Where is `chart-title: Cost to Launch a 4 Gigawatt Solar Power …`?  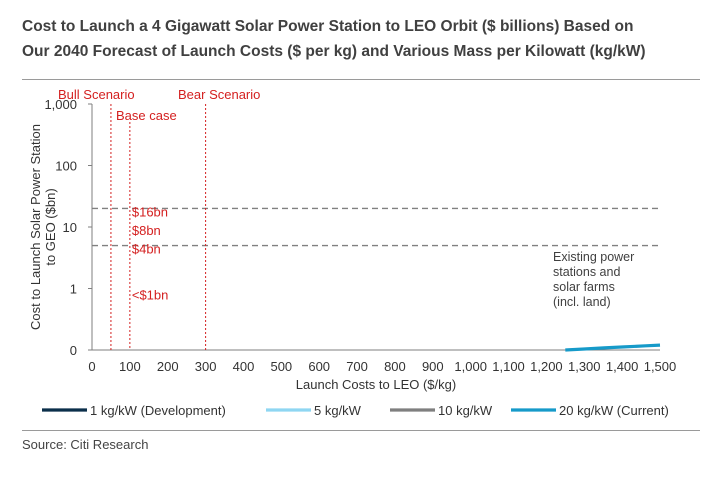
chart-title: Cost to Launch a 4 Gigawatt Solar Power … is located at coordinates (362, 39).